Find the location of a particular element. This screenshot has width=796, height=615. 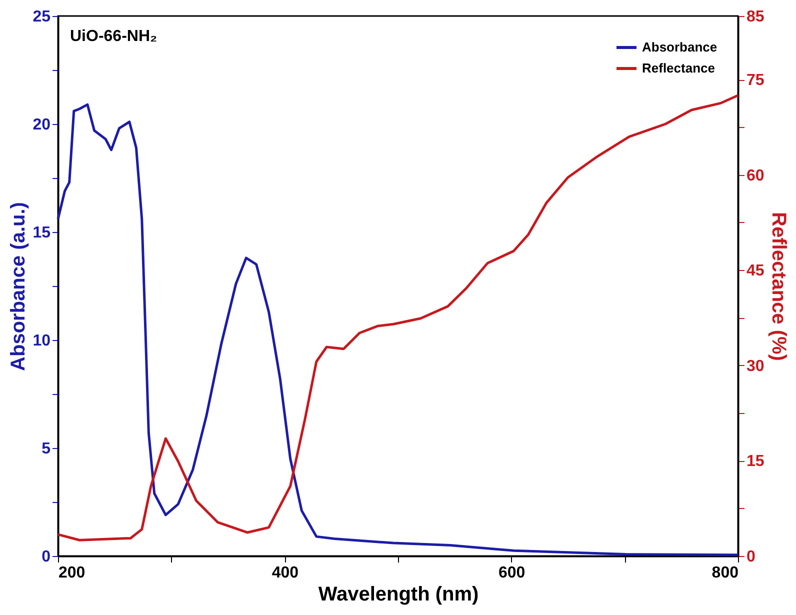

x-tick-label: 200 is located at coordinates (72, 573).